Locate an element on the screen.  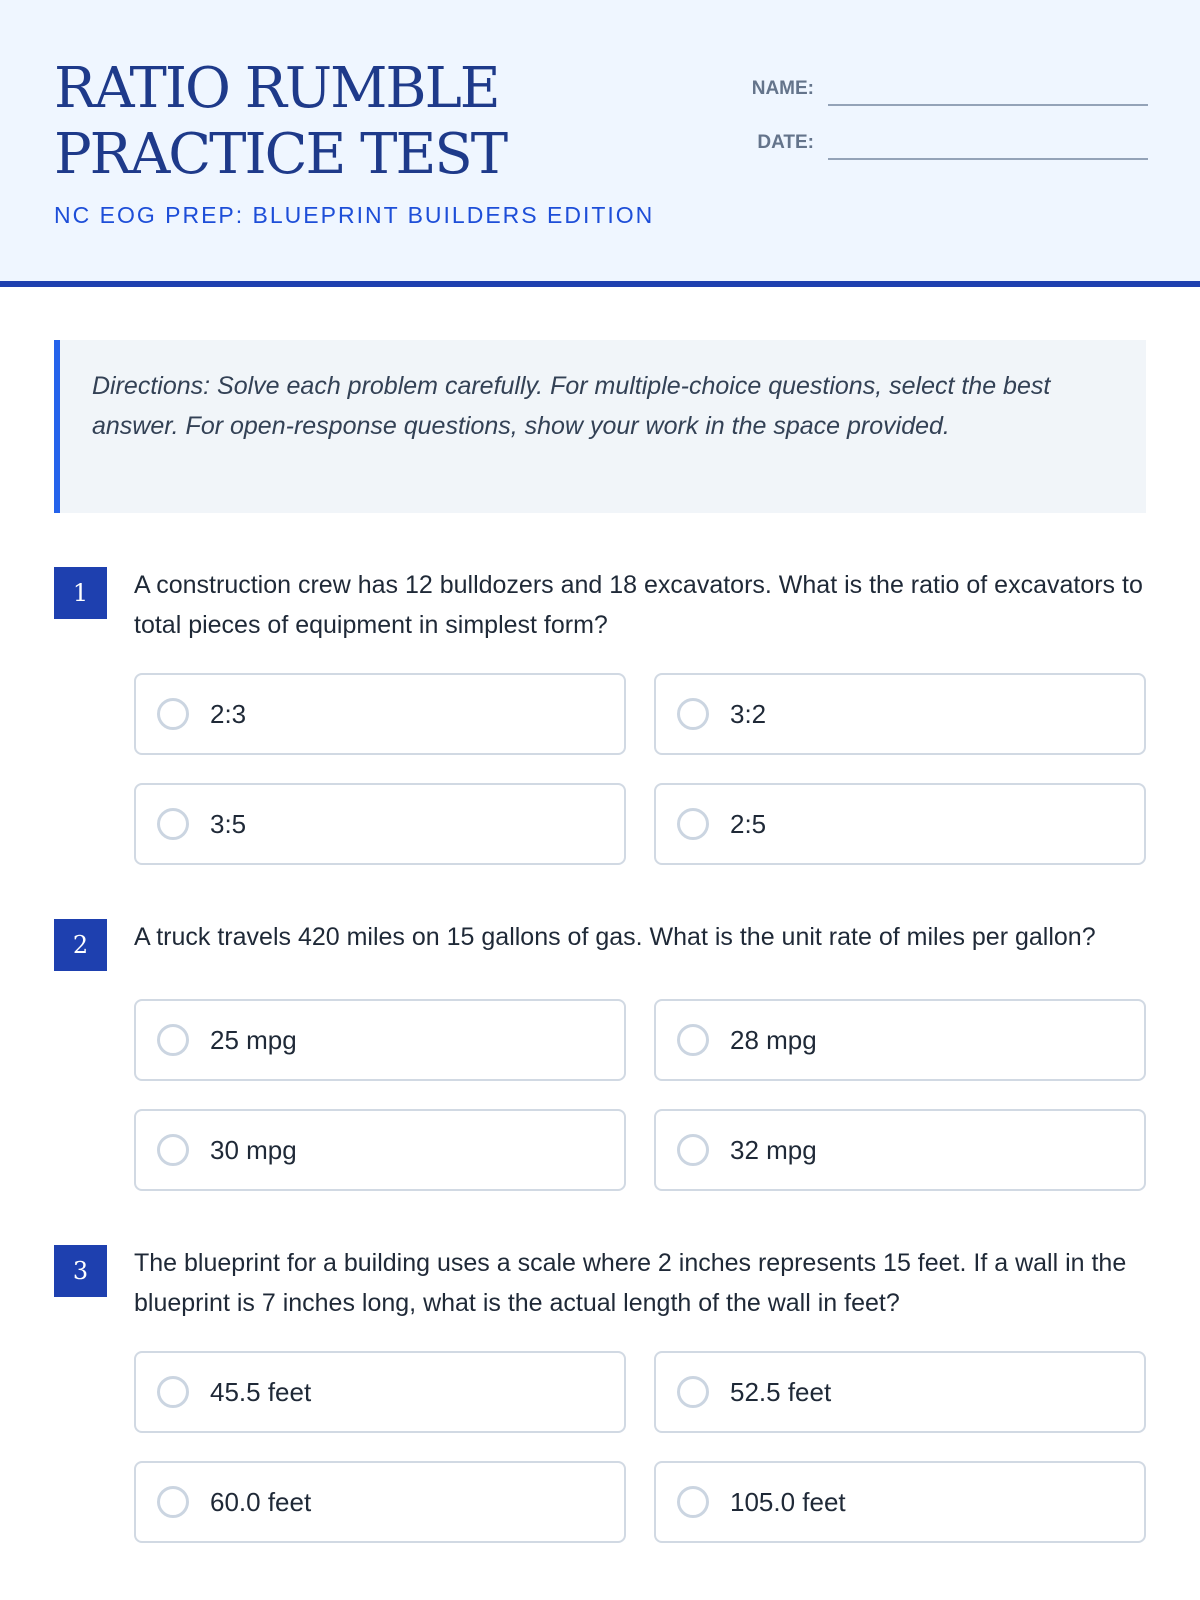
option-label: 25 mpg is located at coordinates (253, 1039).